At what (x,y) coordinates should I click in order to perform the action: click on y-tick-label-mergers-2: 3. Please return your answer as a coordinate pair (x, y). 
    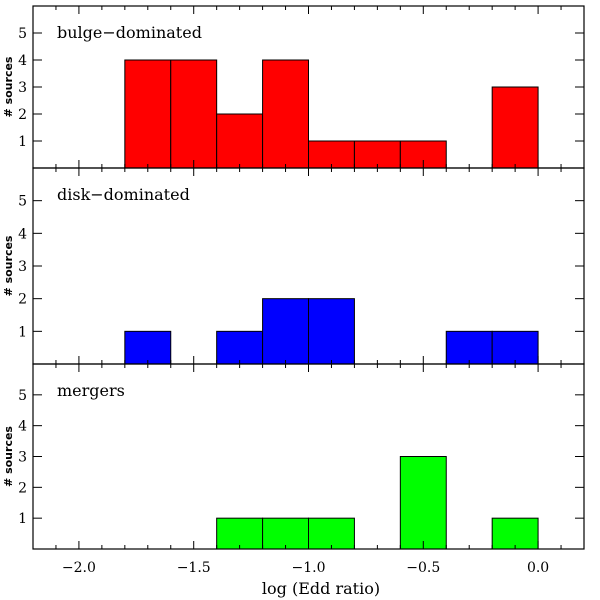
    Looking at the image, I should click on (22, 458).